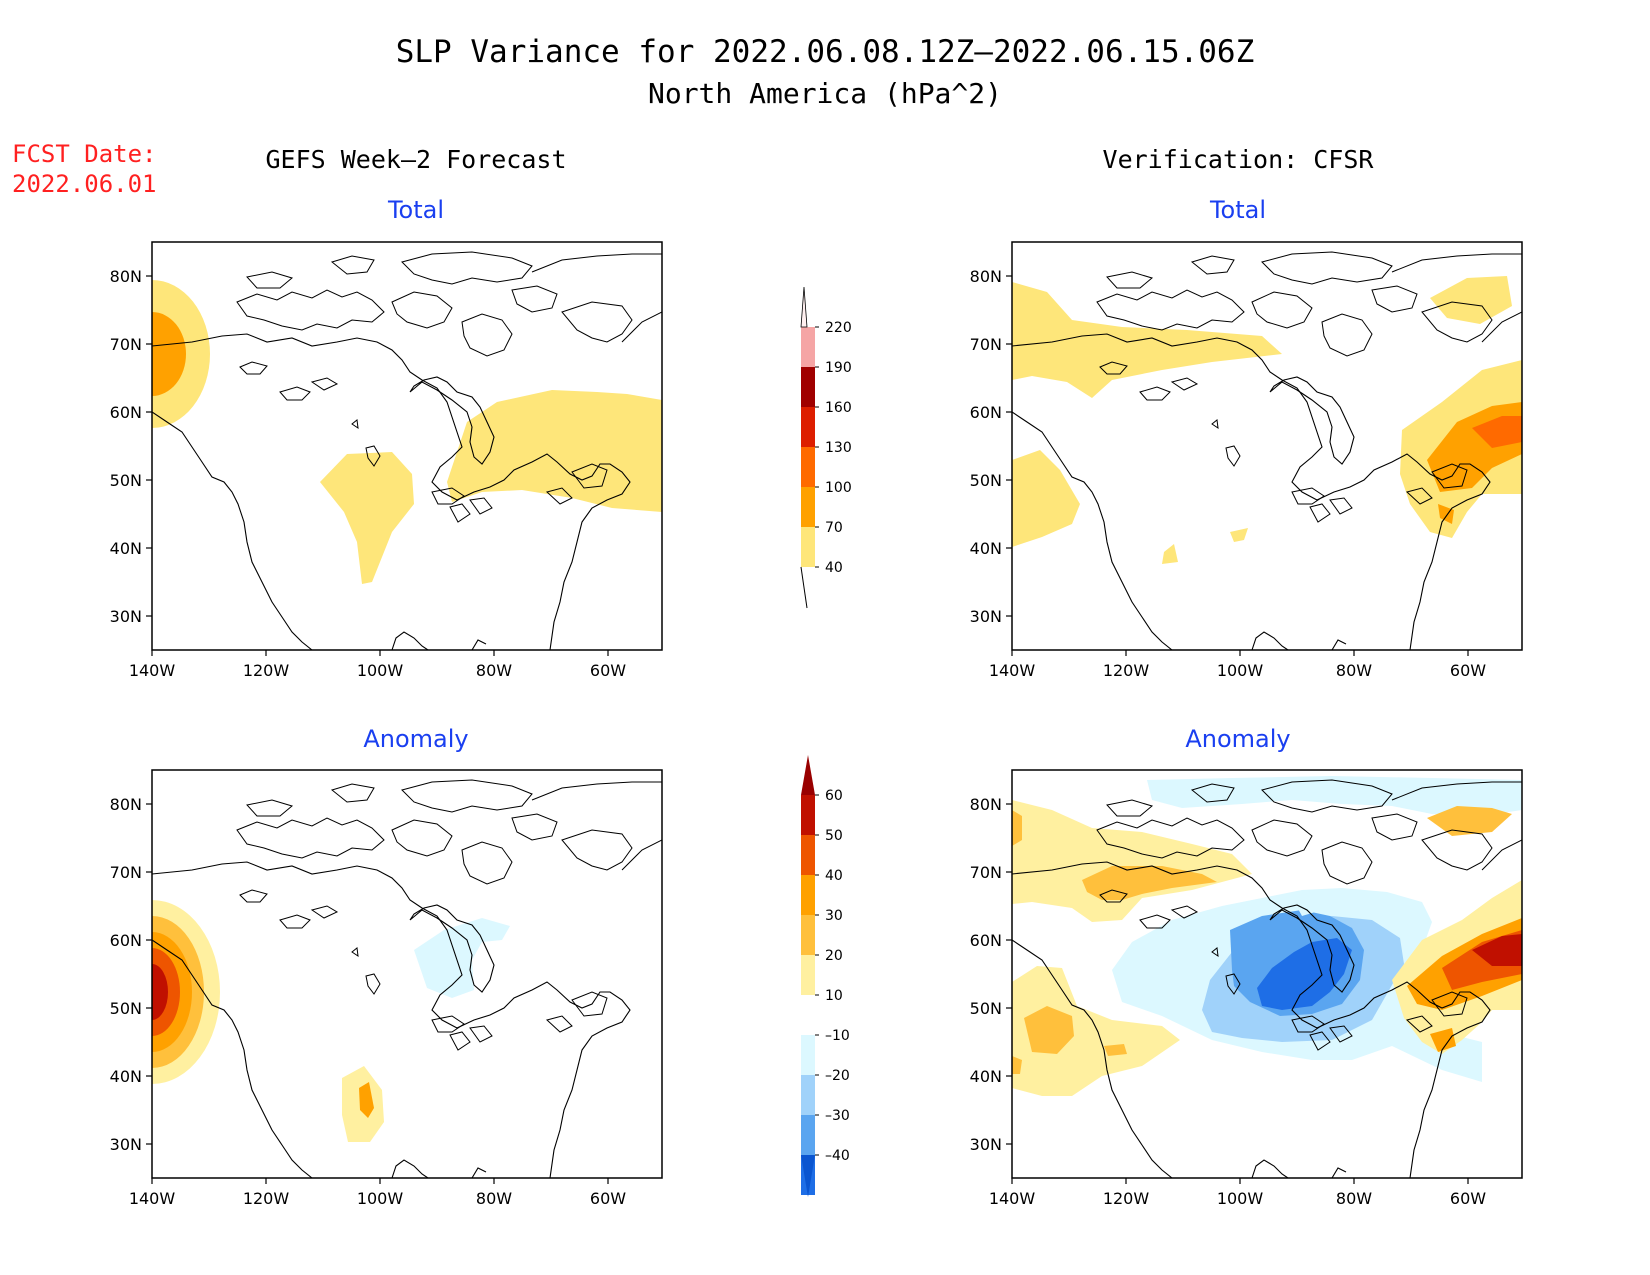  I want to click on colorbar-anomaly-label: 20, so click(834, 956).